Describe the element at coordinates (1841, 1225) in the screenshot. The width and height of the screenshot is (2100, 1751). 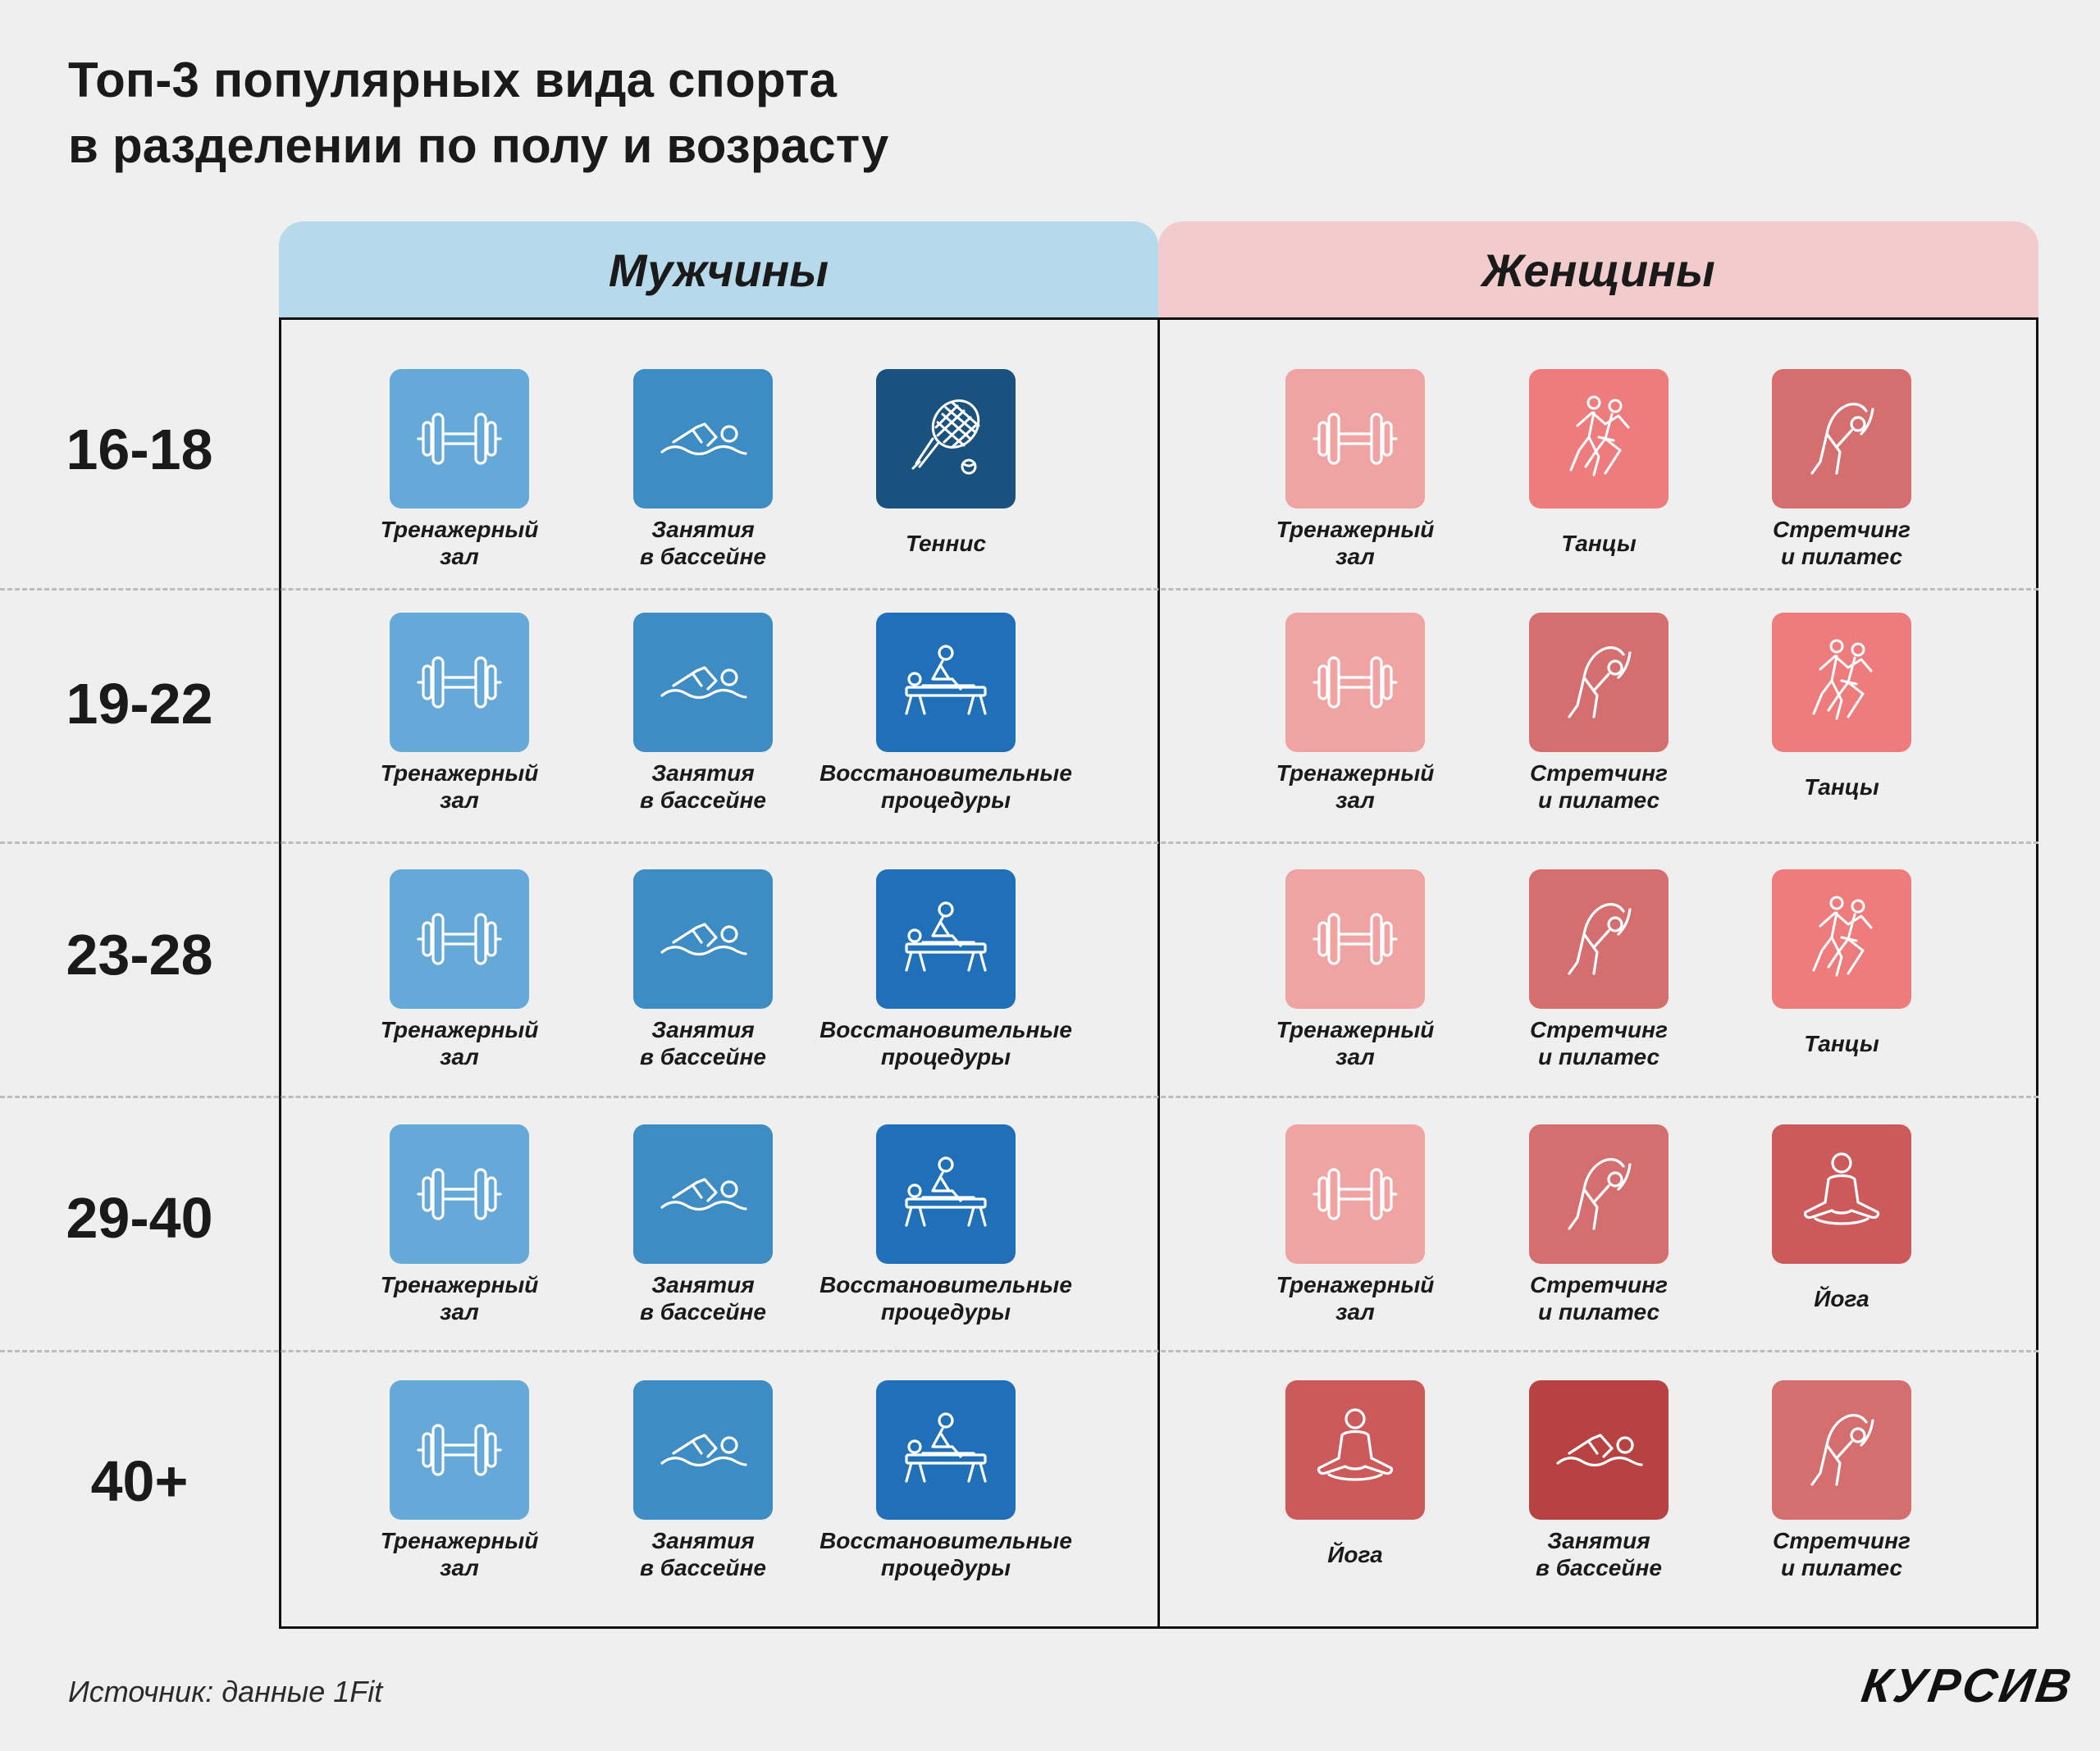
I see `women-sport-card: Йога` at that location.